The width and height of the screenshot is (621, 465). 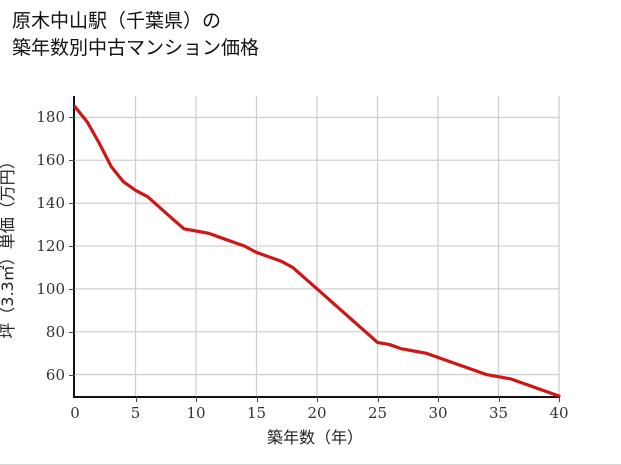 What do you see at coordinates (55, 374) in the screenshot?
I see `y-tick-label: 60` at bounding box center [55, 374].